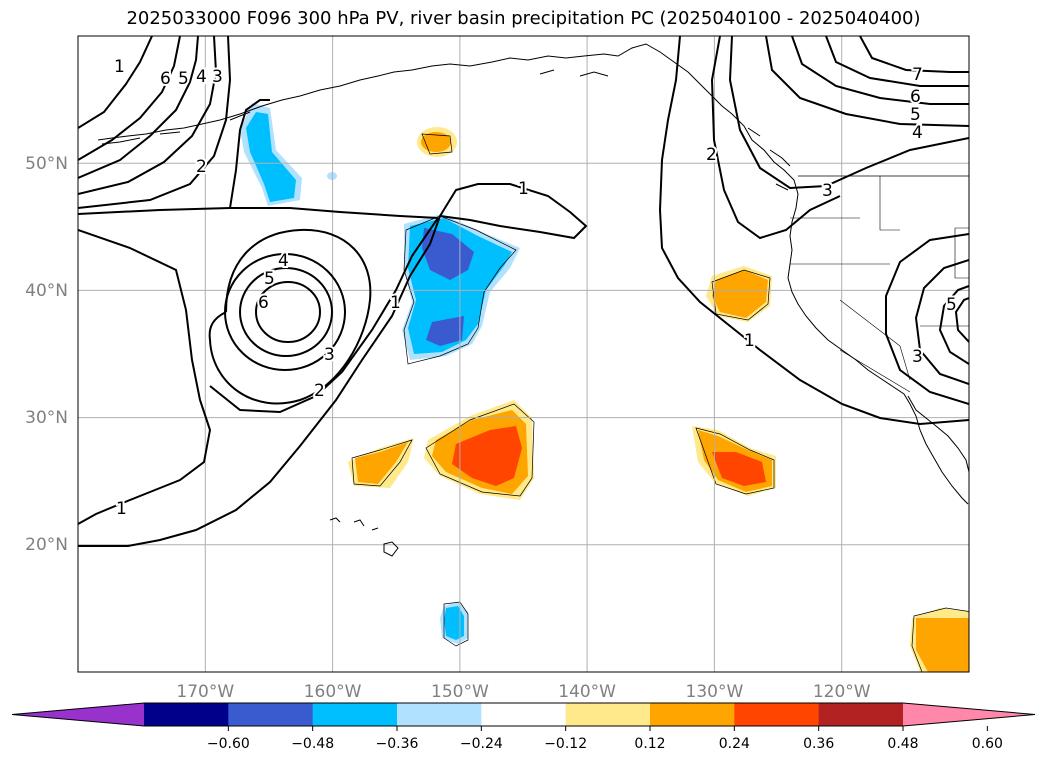 The height and width of the screenshot is (765, 1047). What do you see at coordinates (454, 623) in the screenshot?
I see `south-hawaii-negative-anomaly` at bounding box center [454, 623].